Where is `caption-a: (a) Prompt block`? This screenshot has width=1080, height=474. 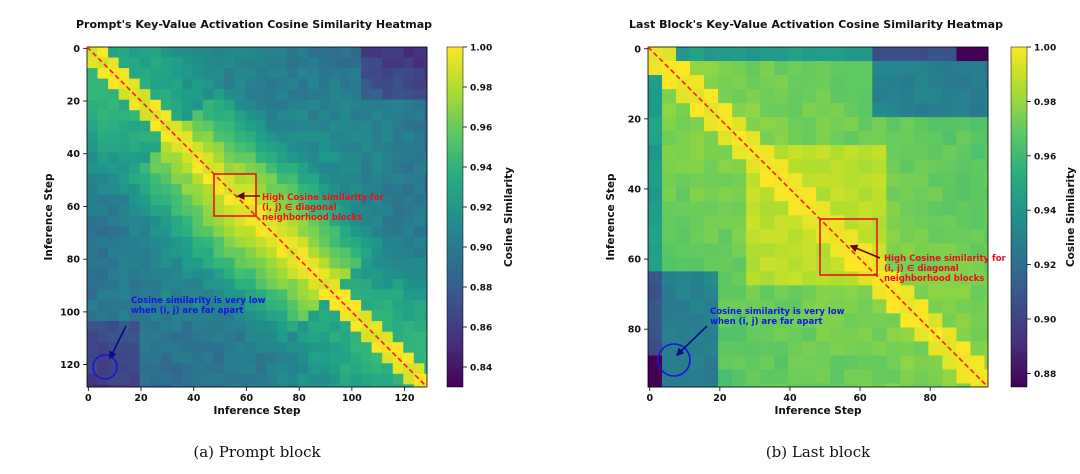
caption-a: (a) Prompt block is located at coordinates (257, 452).